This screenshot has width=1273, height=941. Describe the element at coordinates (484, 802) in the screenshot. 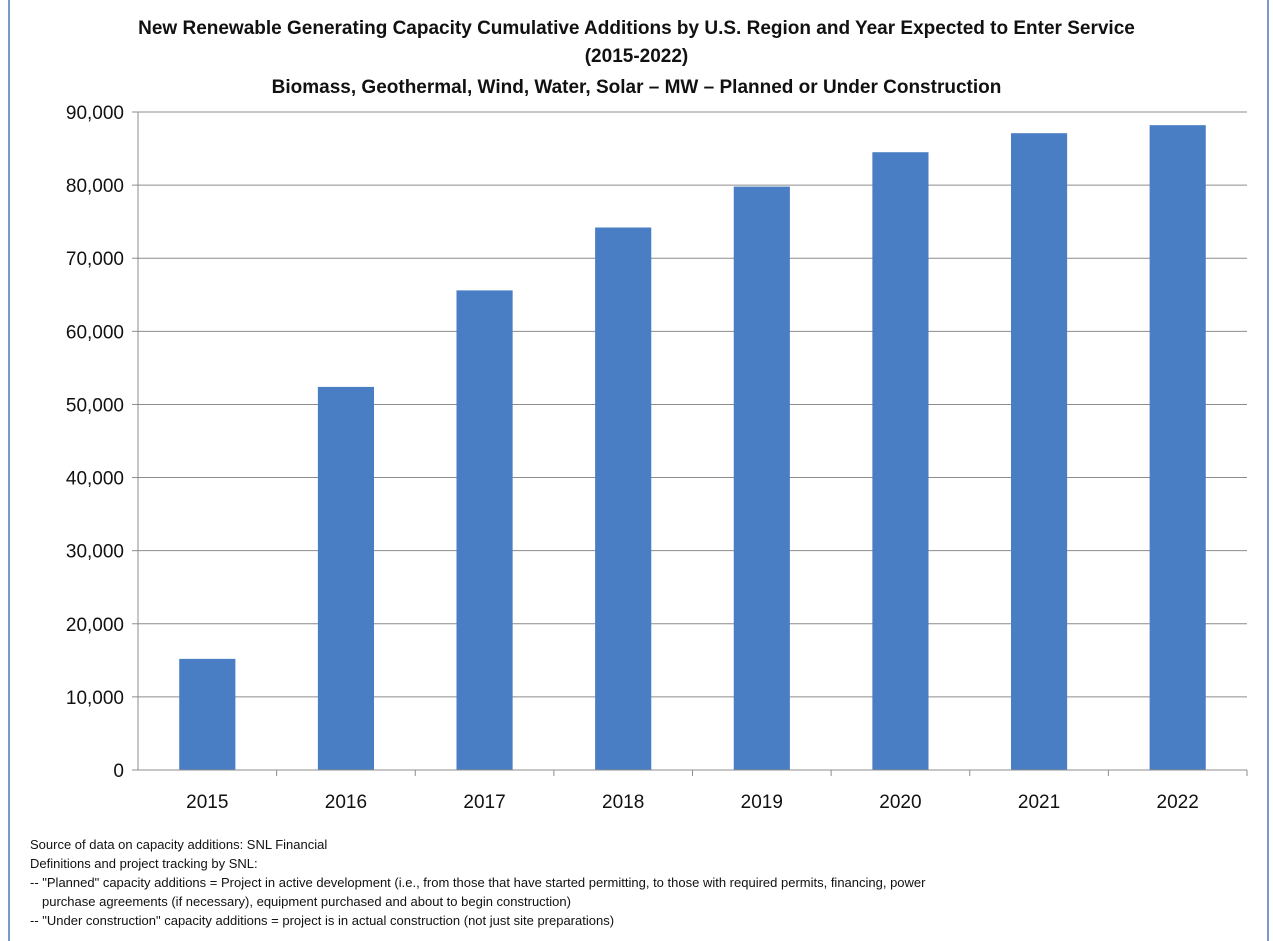

I see `x-tick-label: 2017` at that location.